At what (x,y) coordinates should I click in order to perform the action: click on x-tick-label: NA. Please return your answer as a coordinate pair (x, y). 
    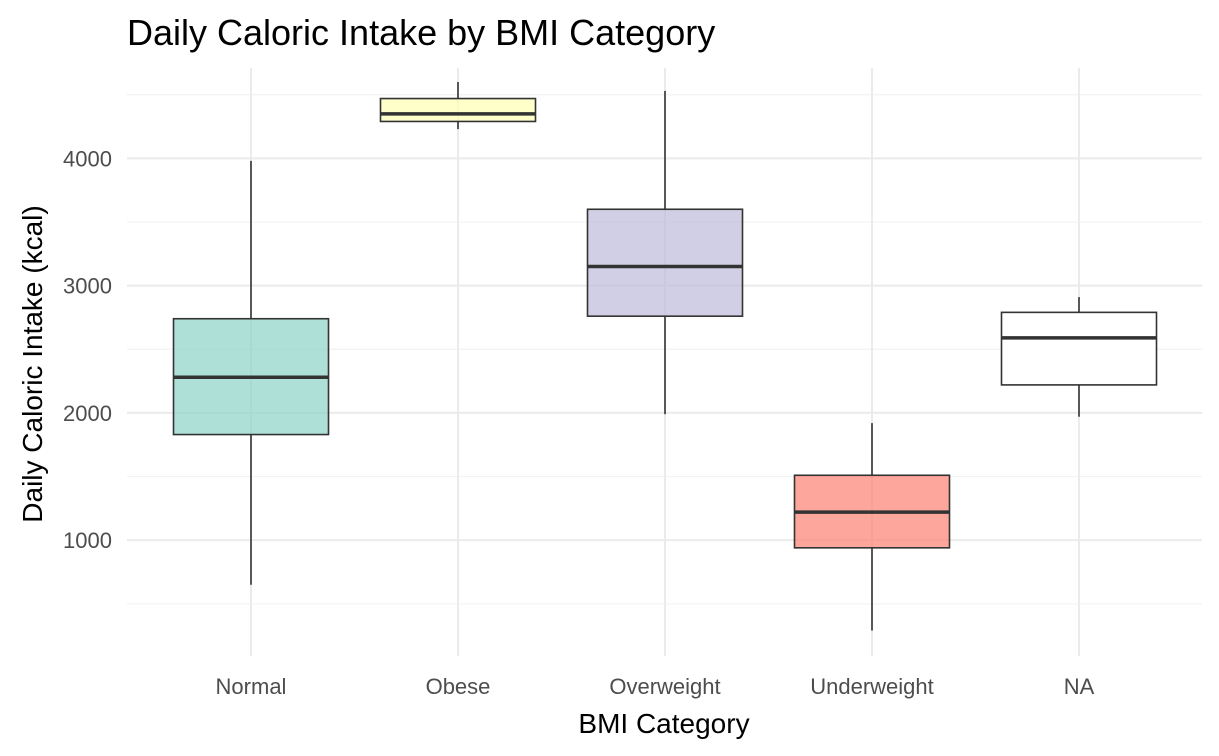
    Looking at the image, I should click on (1079, 686).